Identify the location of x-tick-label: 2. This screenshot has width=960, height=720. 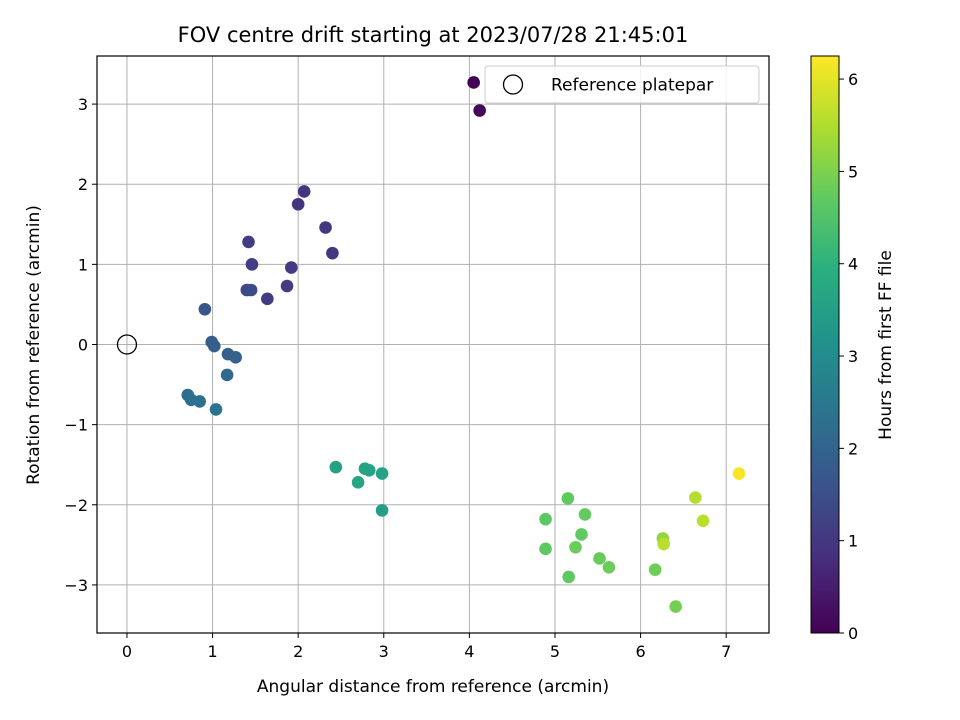
(298, 651).